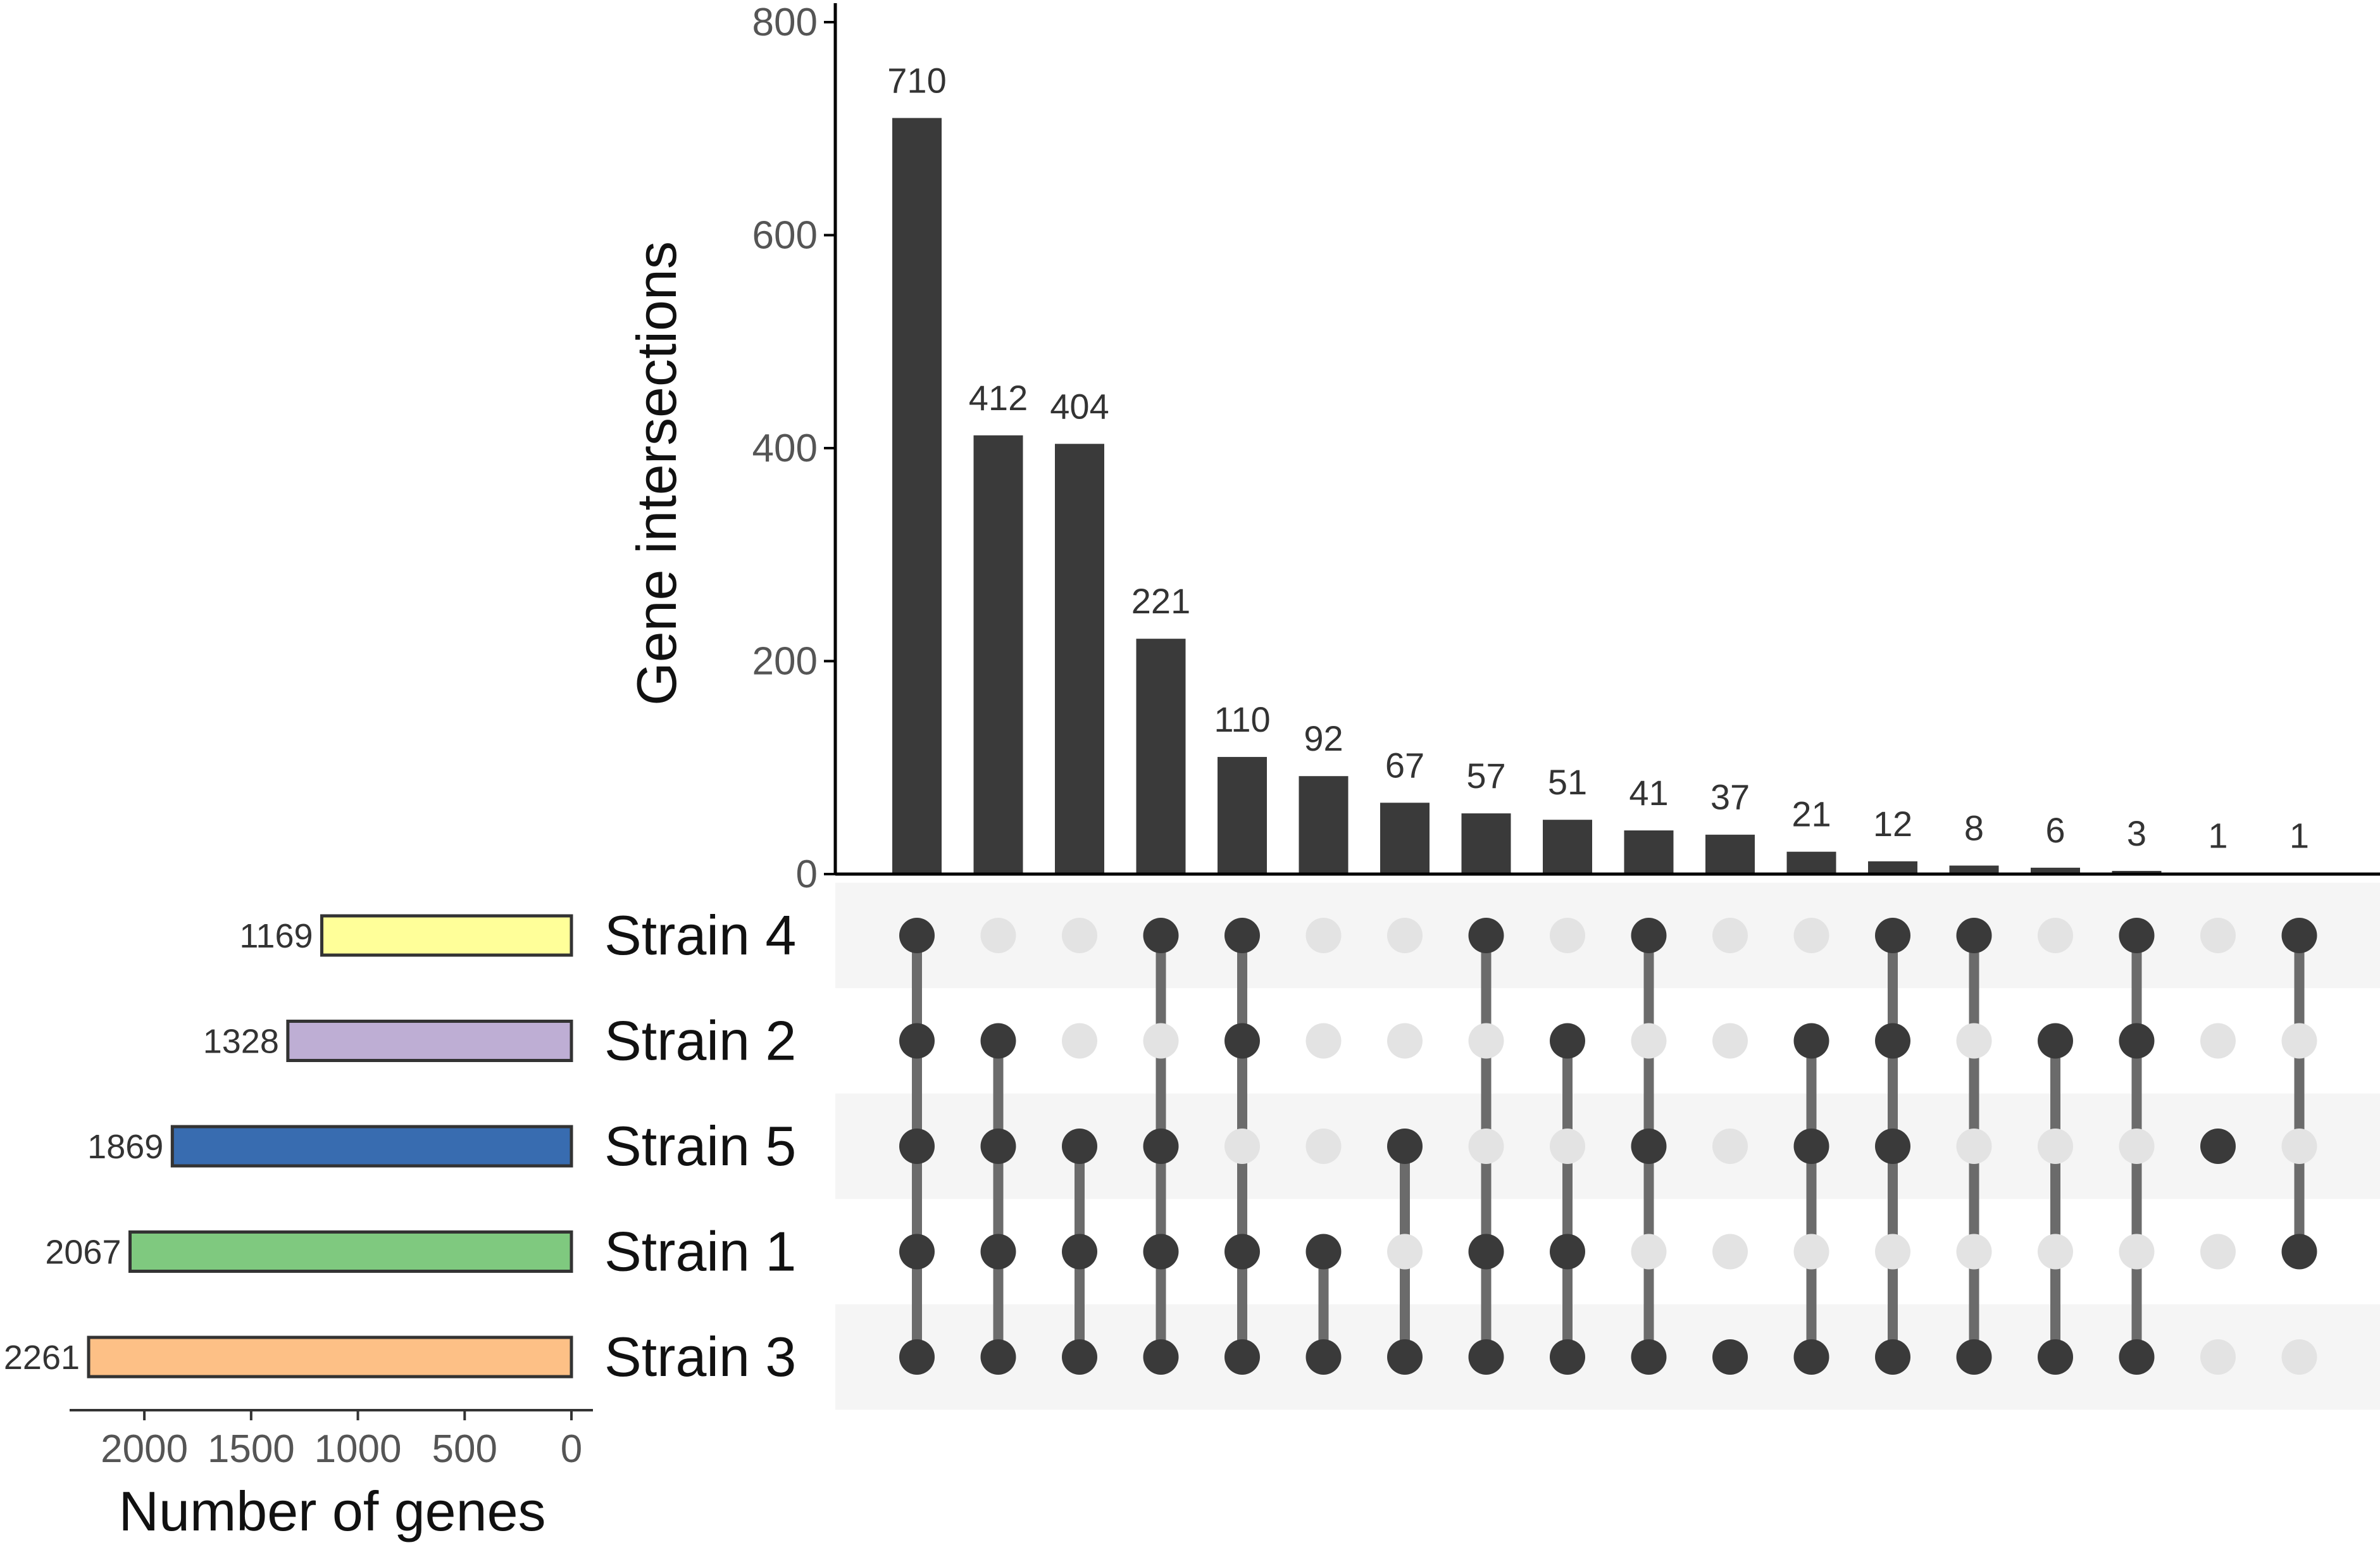  I want to click on set-size-label: 1169, so click(276, 936).